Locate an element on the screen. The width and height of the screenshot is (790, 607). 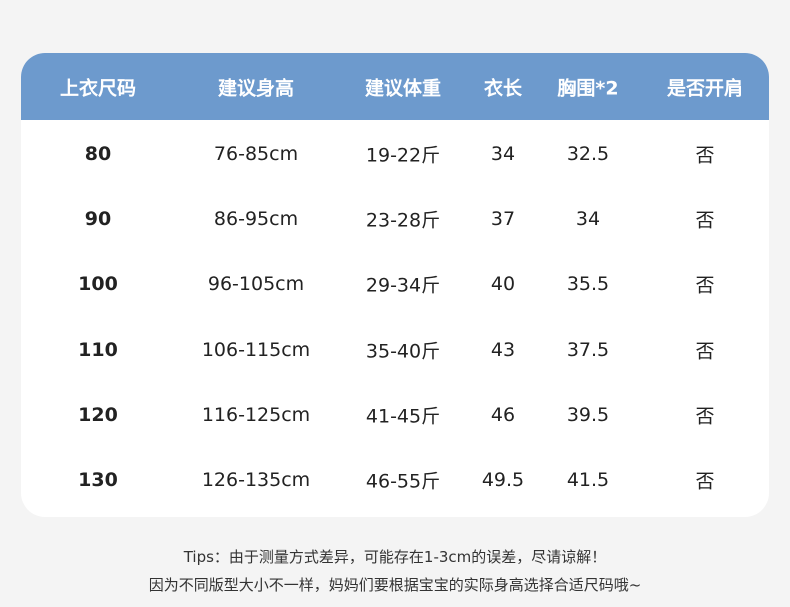
cell-weight: 23-28斤 is located at coordinates (403, 220).